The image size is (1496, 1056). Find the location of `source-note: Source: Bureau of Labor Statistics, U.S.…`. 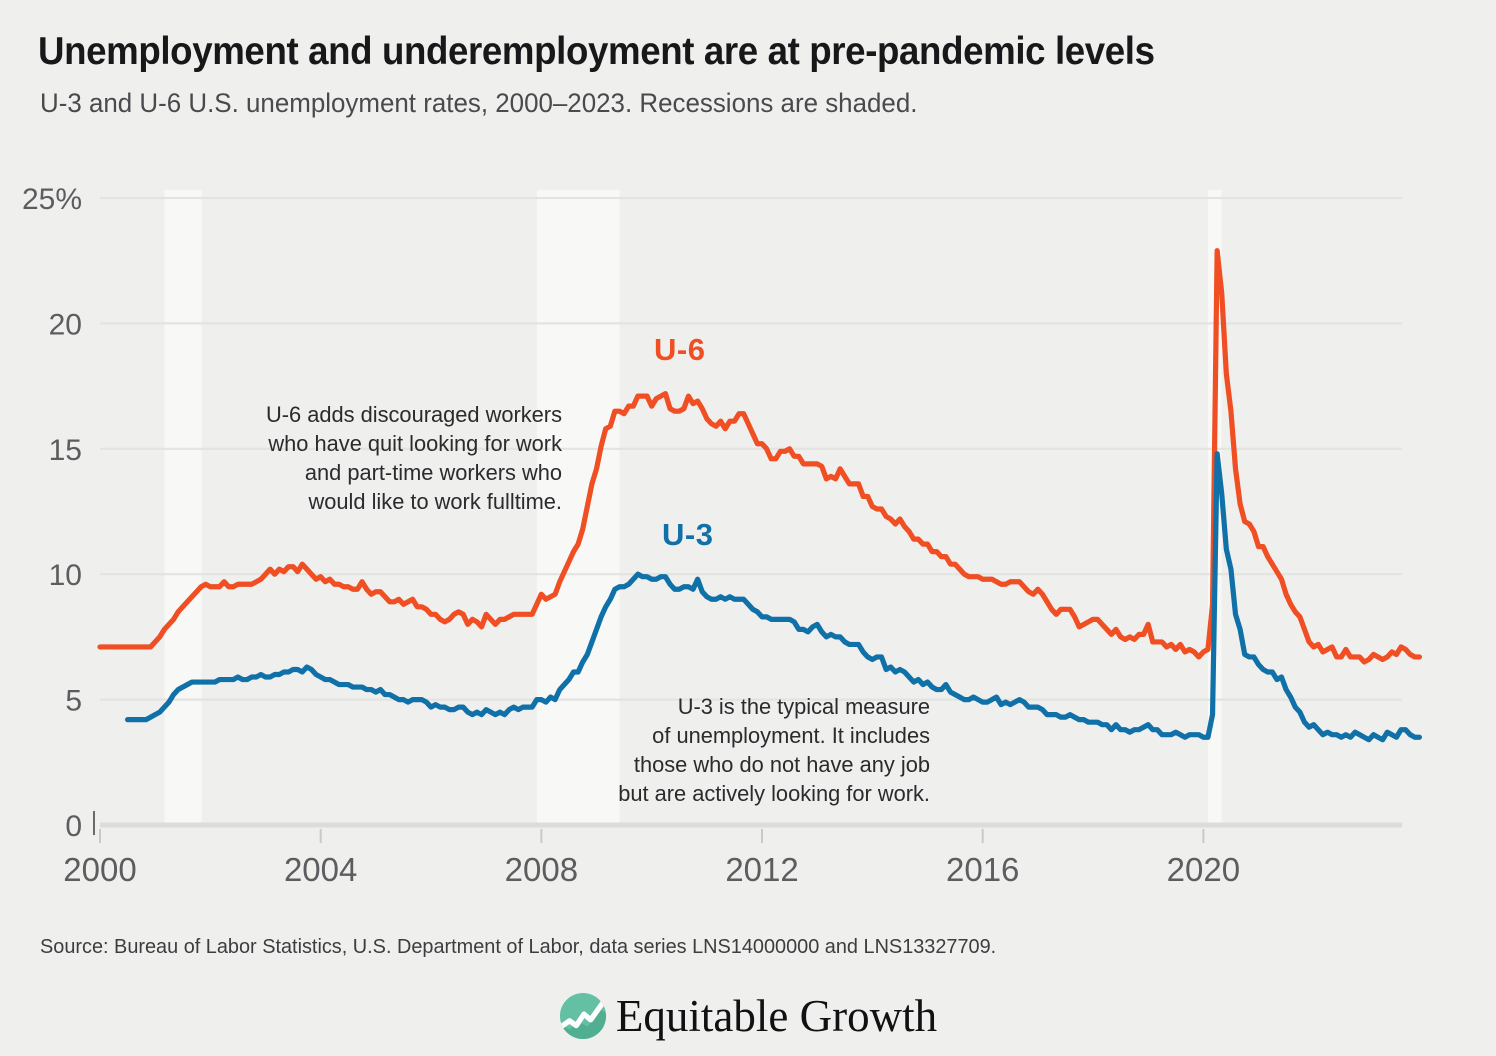

source-note: Source: Bureau of Labor Statistics, U.S.… is located at coordinates (518, 946).